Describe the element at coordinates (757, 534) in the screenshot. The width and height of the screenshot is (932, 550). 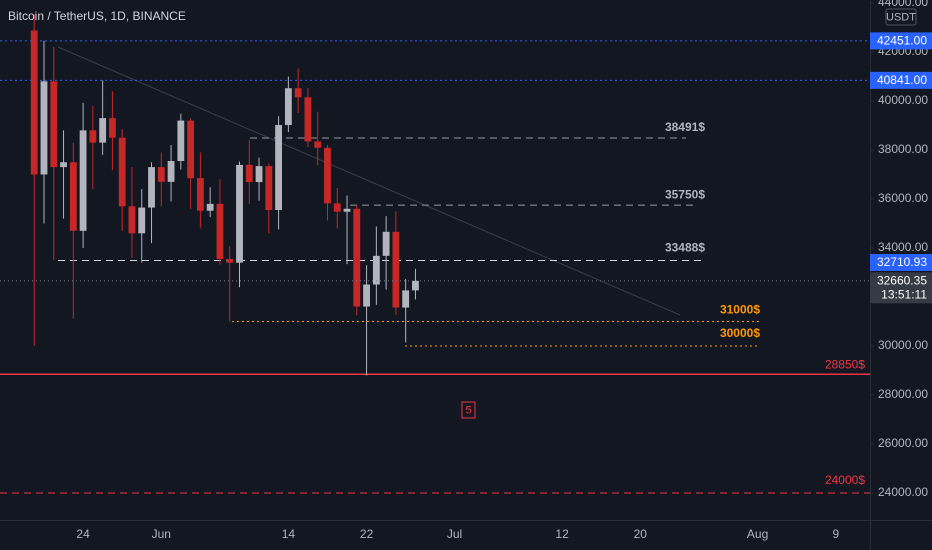
I see `x-tick-label: Aug` at that location.